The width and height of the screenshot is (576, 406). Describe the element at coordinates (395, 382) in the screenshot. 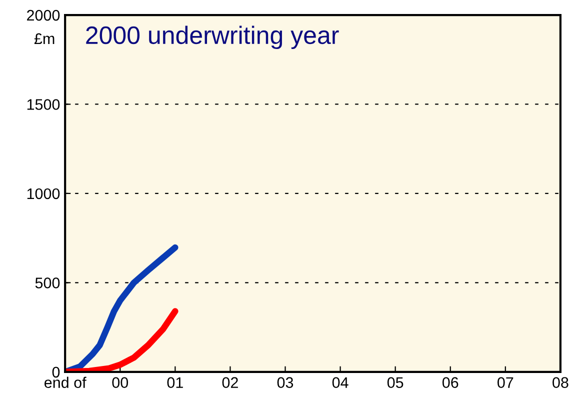

I see `x-tick-label: 05` at that location.